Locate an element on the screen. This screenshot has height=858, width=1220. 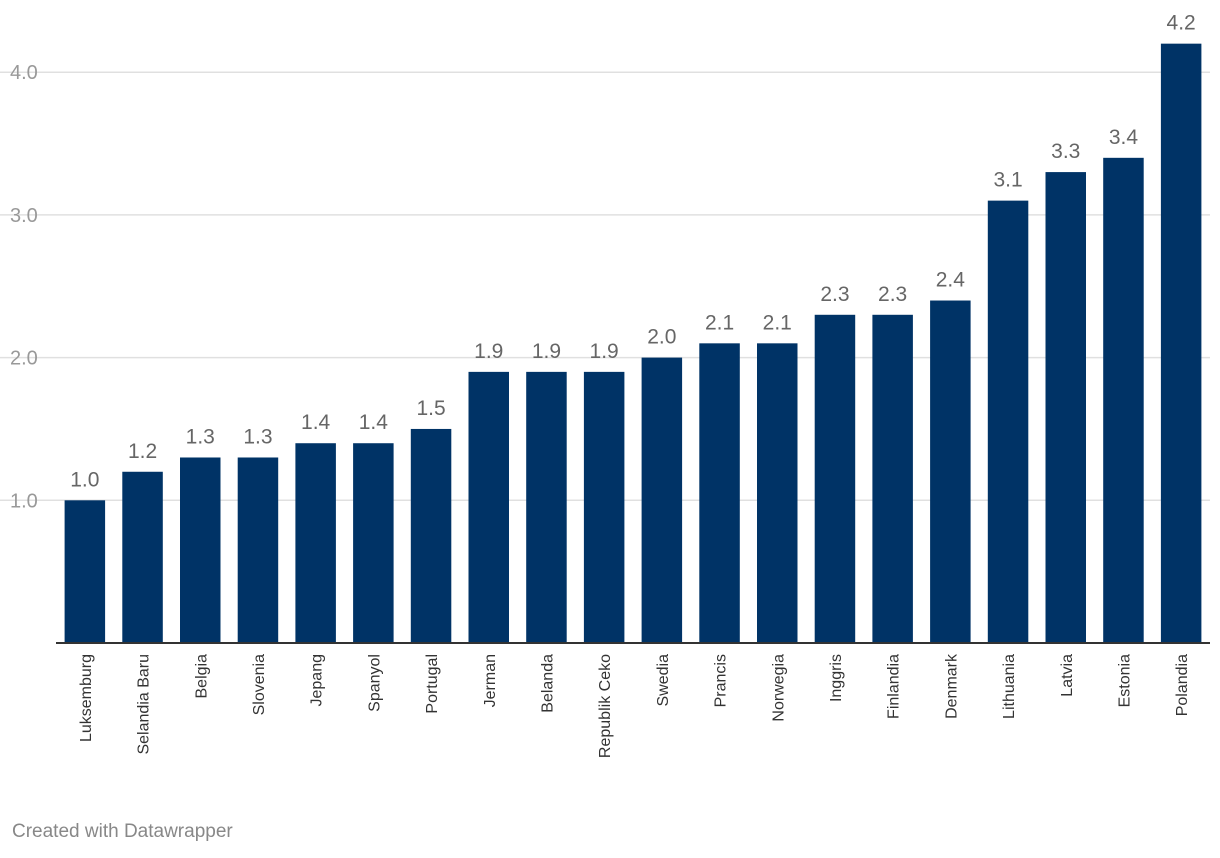
value-label: 2.0 is located at coordinates (661, 337).